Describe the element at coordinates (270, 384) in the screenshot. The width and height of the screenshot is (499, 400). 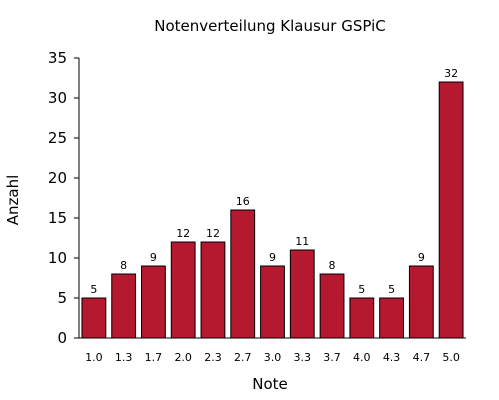
I see `x-axis-label: Note` at that location.